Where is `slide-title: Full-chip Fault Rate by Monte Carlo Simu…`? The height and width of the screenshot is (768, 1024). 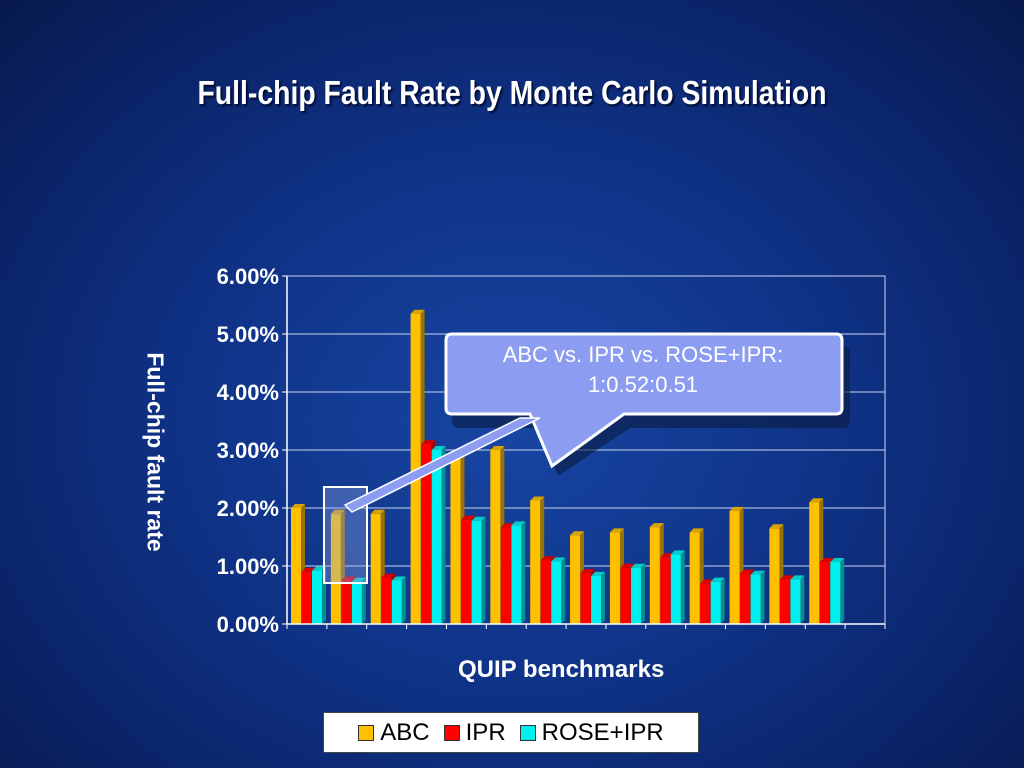
slide-title: Full-chip Fault Rate by Monte Carlo Simu… is located at coordinates (512, 92).